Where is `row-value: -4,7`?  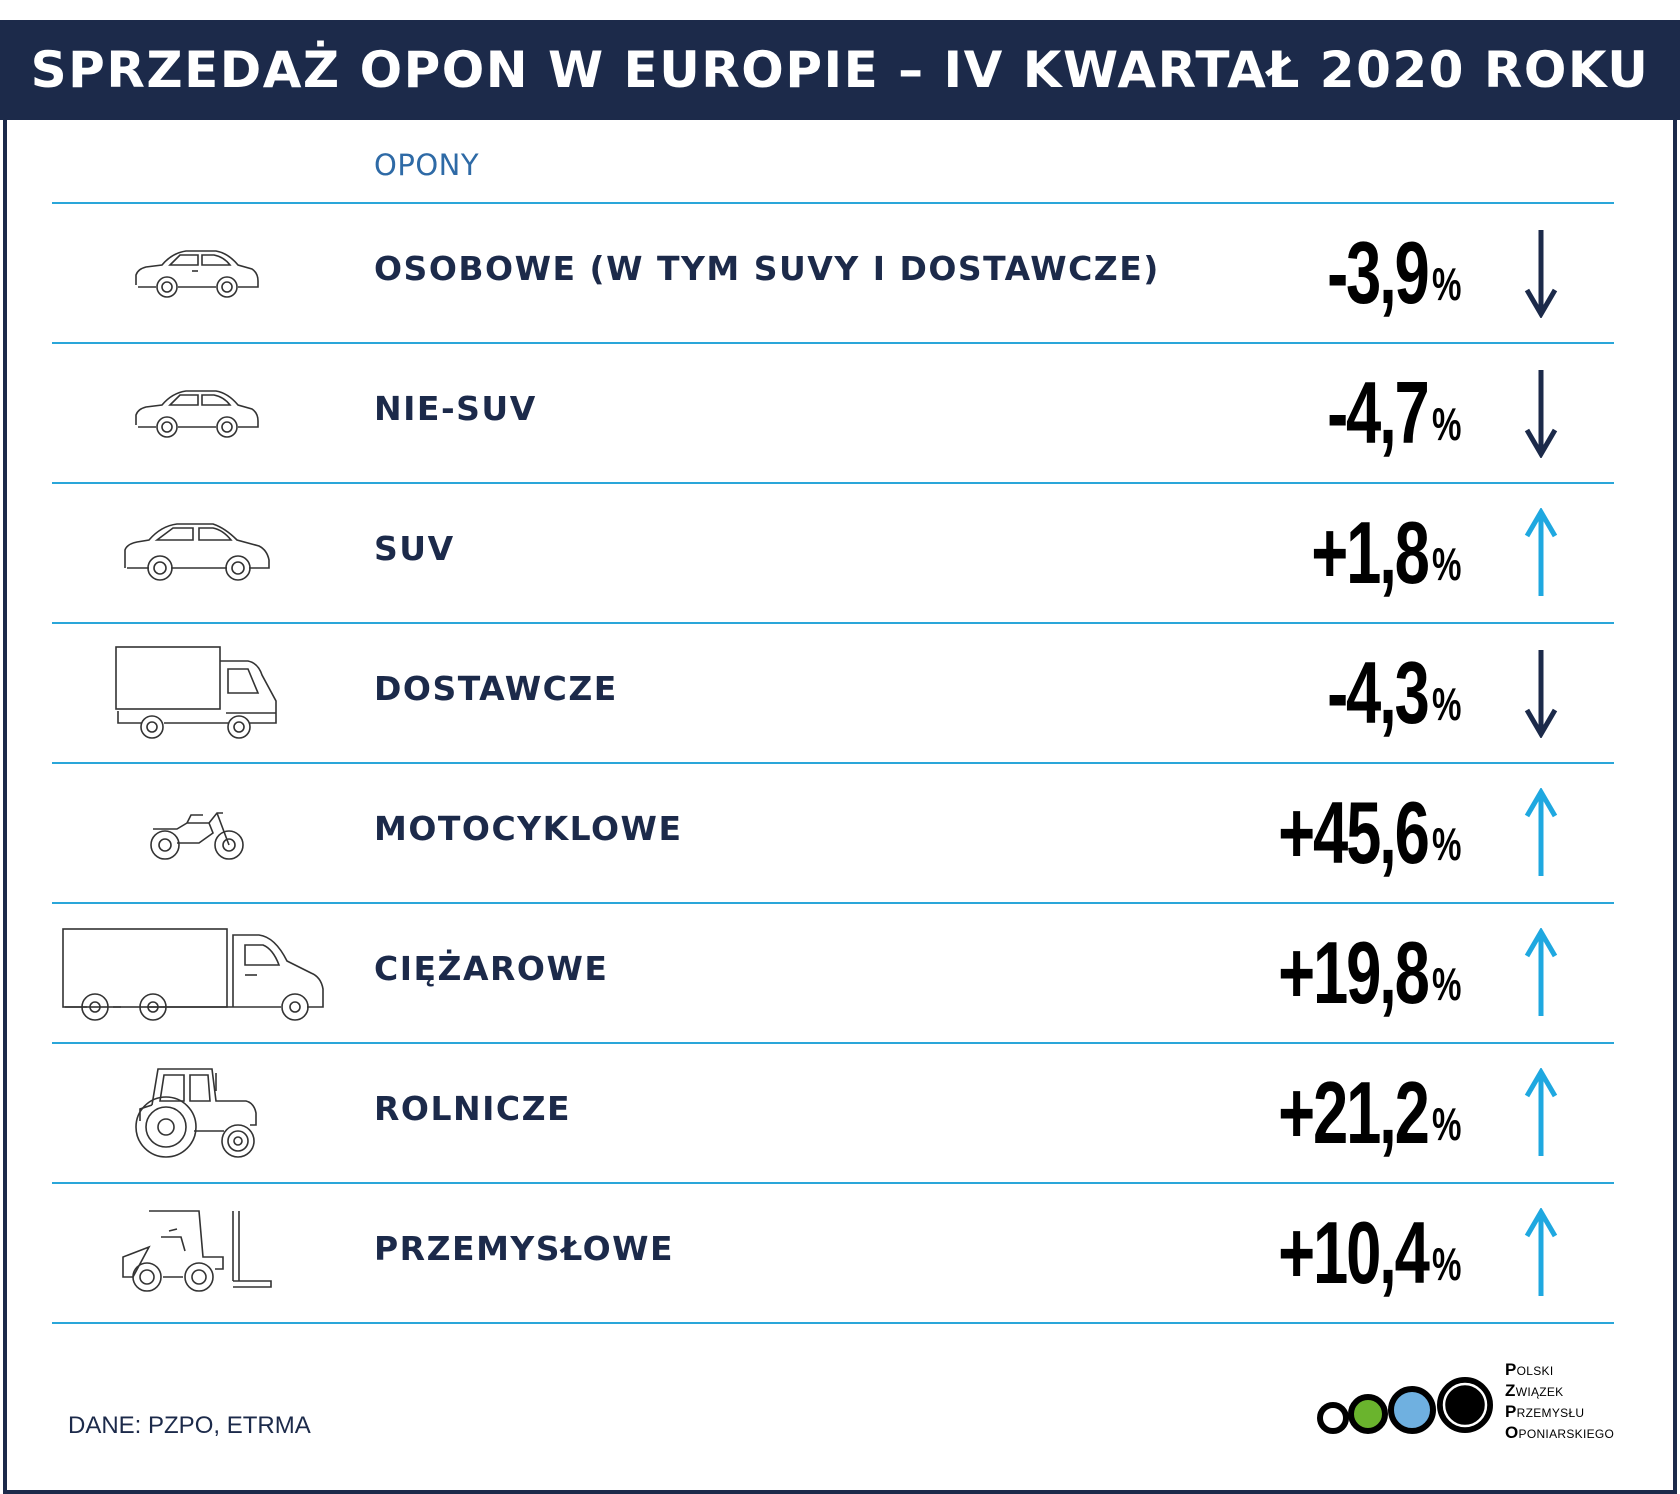
row-value: -4,7 is located at coordinates (1378, 412).